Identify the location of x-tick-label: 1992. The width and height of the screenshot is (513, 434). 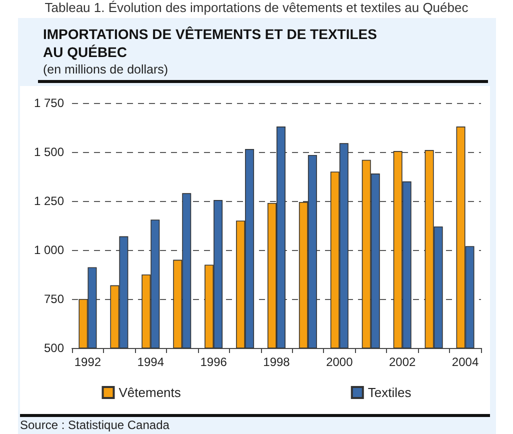
(88, 362).